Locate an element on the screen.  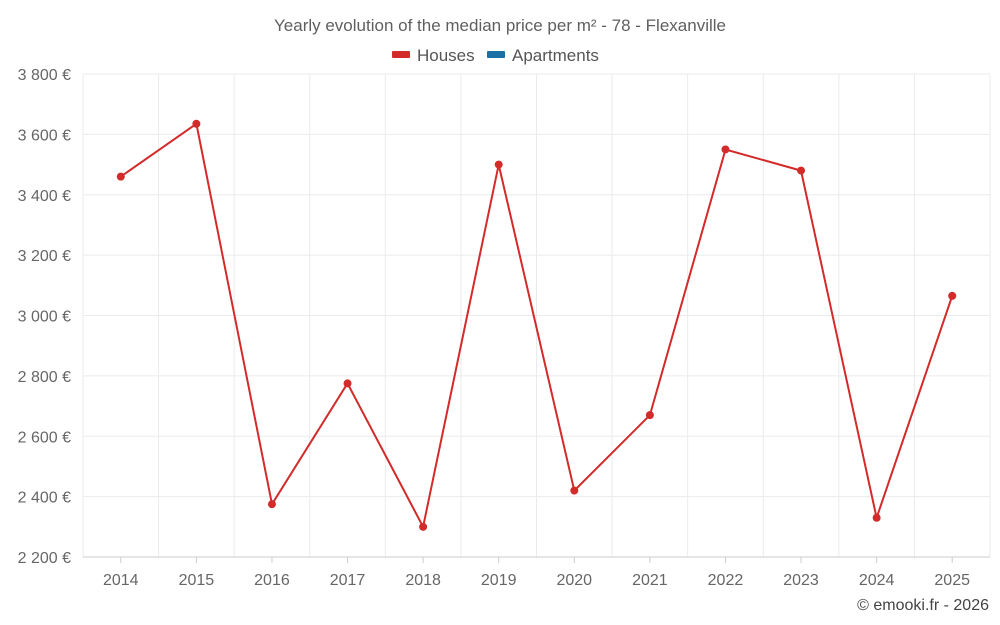
legend-swatch-apartments is located at coordinates (496, 54).